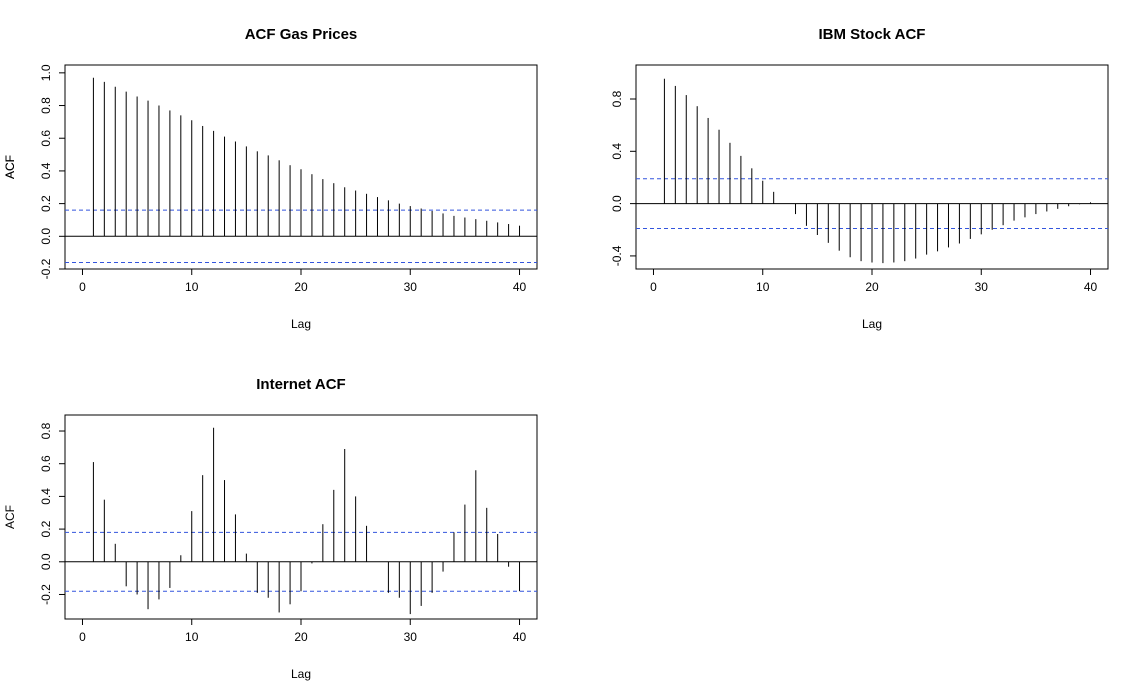 Image resolution: width=1142 pixels, height=700 pixels. Describe the element at coordinates (301, 167) in the screenshot. I see `plot-frame` at that location.